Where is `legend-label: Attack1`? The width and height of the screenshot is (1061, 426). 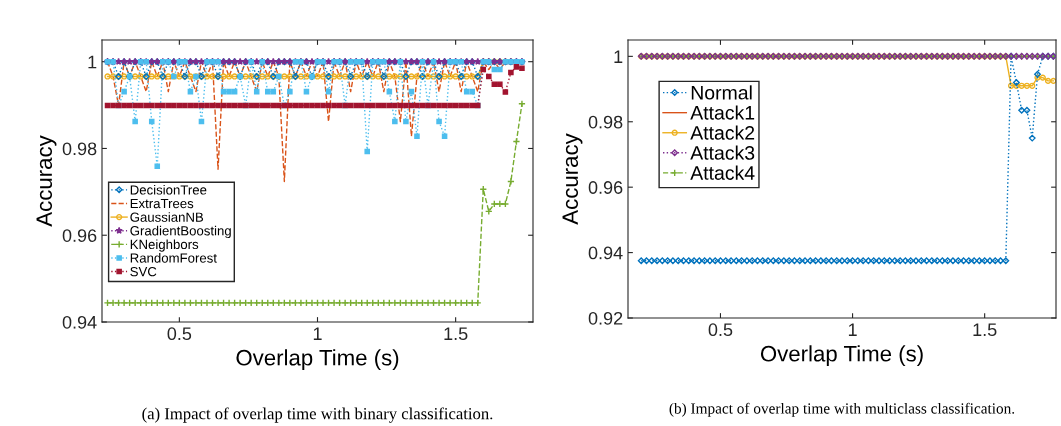
legend-label: Attack1 is located at coordinates (722, 112).